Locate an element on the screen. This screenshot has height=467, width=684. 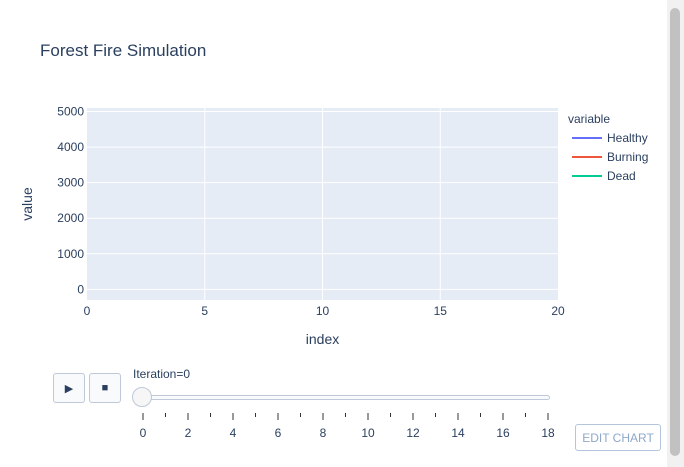
scrollbar-thumb is located at coordinates (675, 232).